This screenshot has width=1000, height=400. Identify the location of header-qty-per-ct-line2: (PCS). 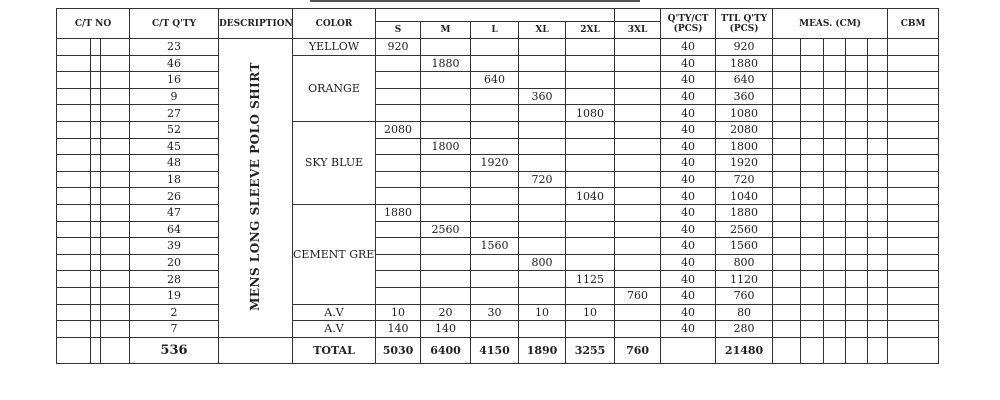
(688, 28).